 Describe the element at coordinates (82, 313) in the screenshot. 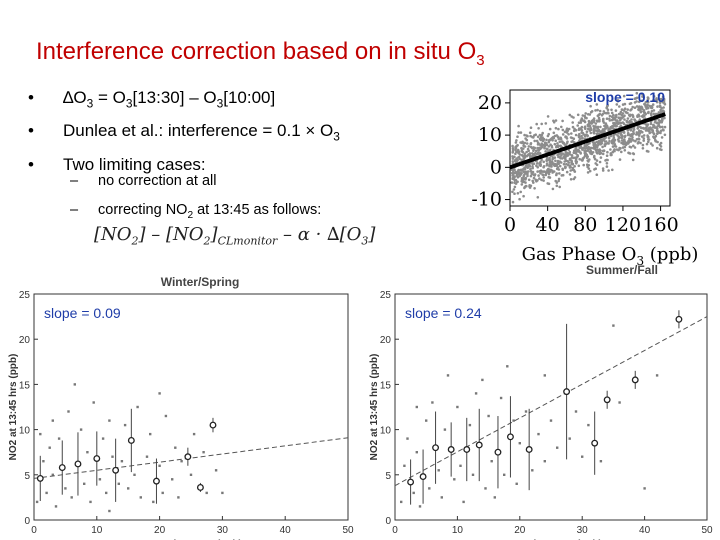

I see `slope-label: slope = 0.09` at that location.